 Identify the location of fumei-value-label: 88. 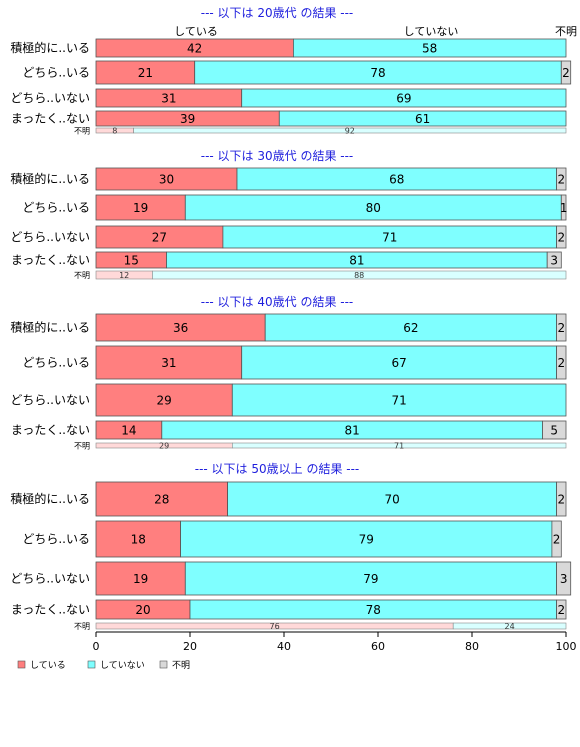
(359, 275).